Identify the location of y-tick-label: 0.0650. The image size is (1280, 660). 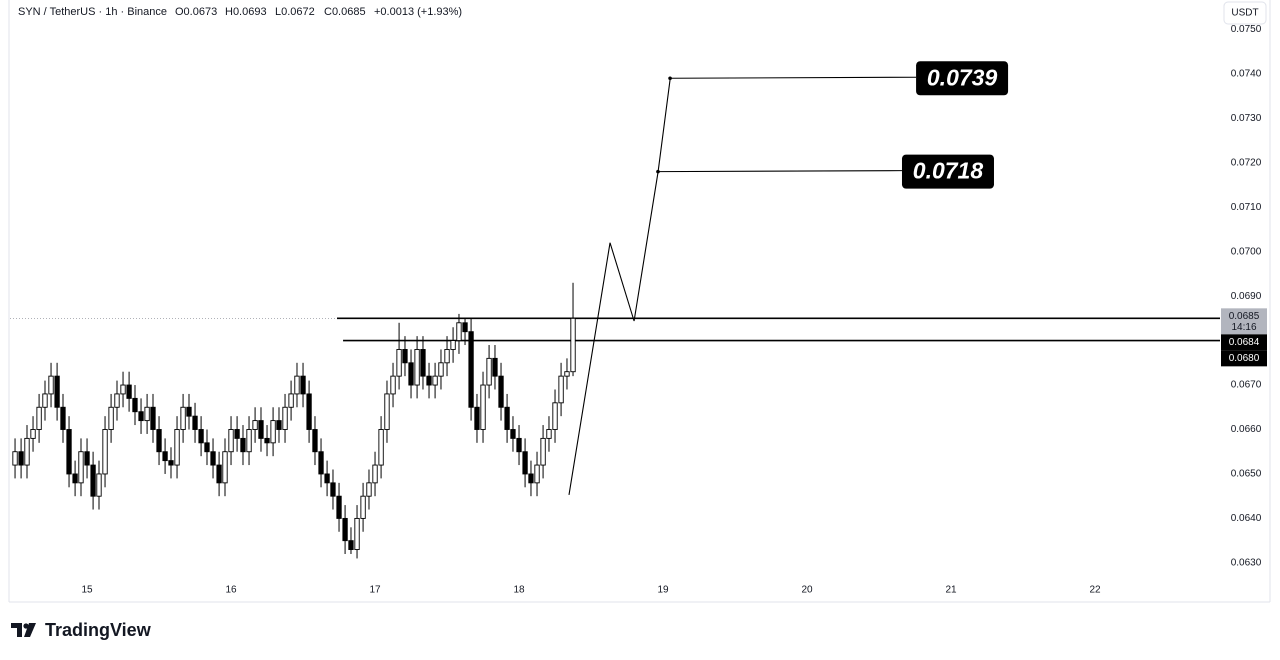
(1246, 474).